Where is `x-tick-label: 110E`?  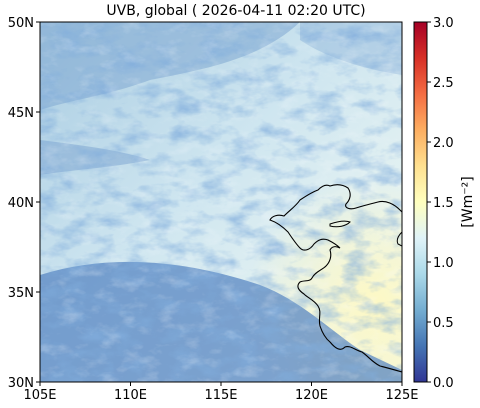 x-tick-label: 110E is located at coordinates (130, 395).